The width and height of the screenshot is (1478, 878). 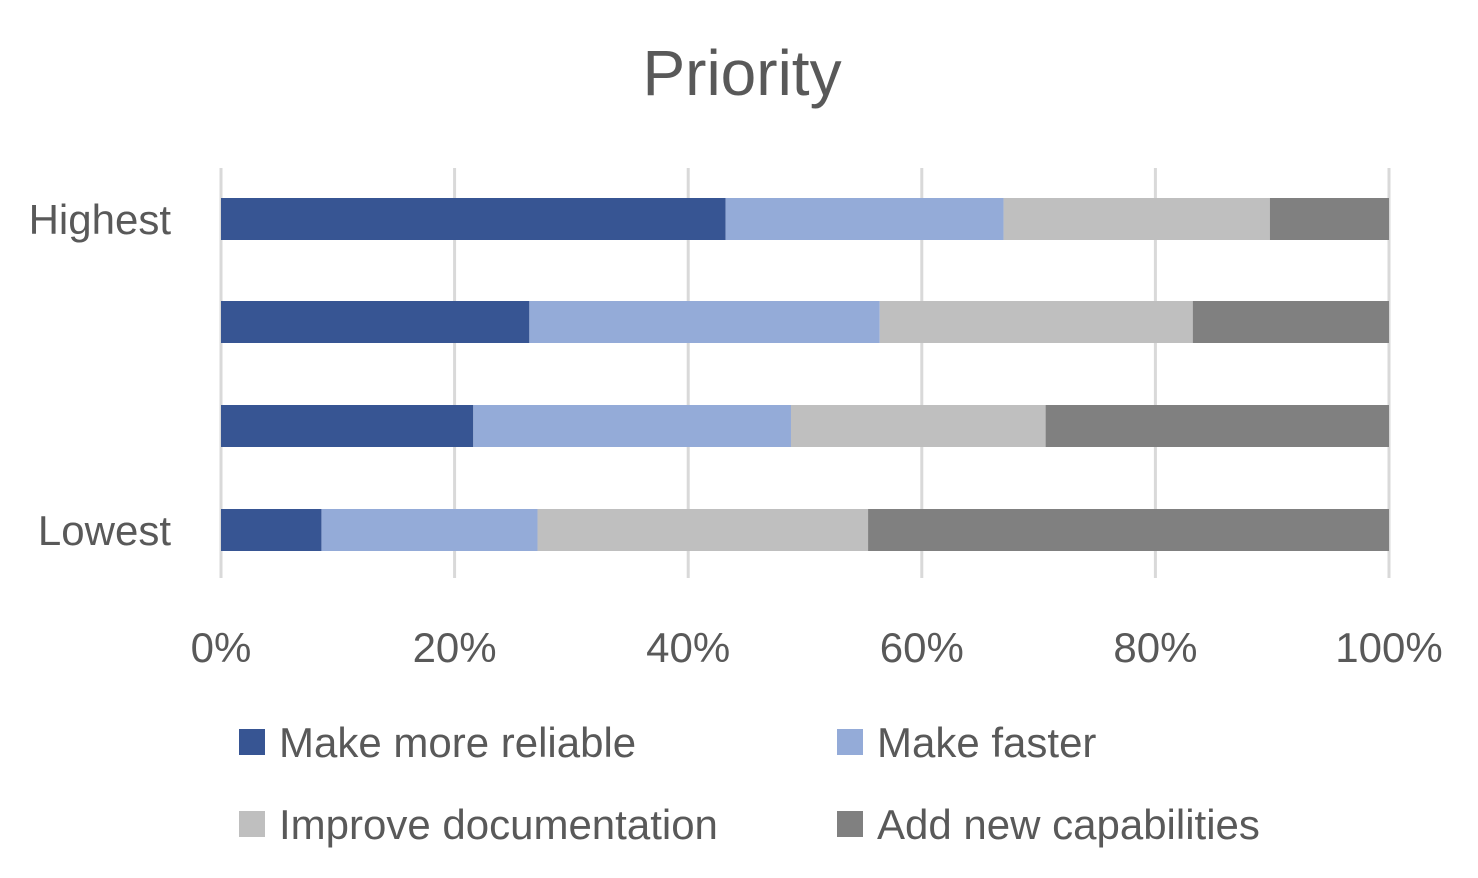 What do you see at coordinates (375, 322) in the screenshot?
I see `bar-row1-series0` at bounding box center [375, 322].